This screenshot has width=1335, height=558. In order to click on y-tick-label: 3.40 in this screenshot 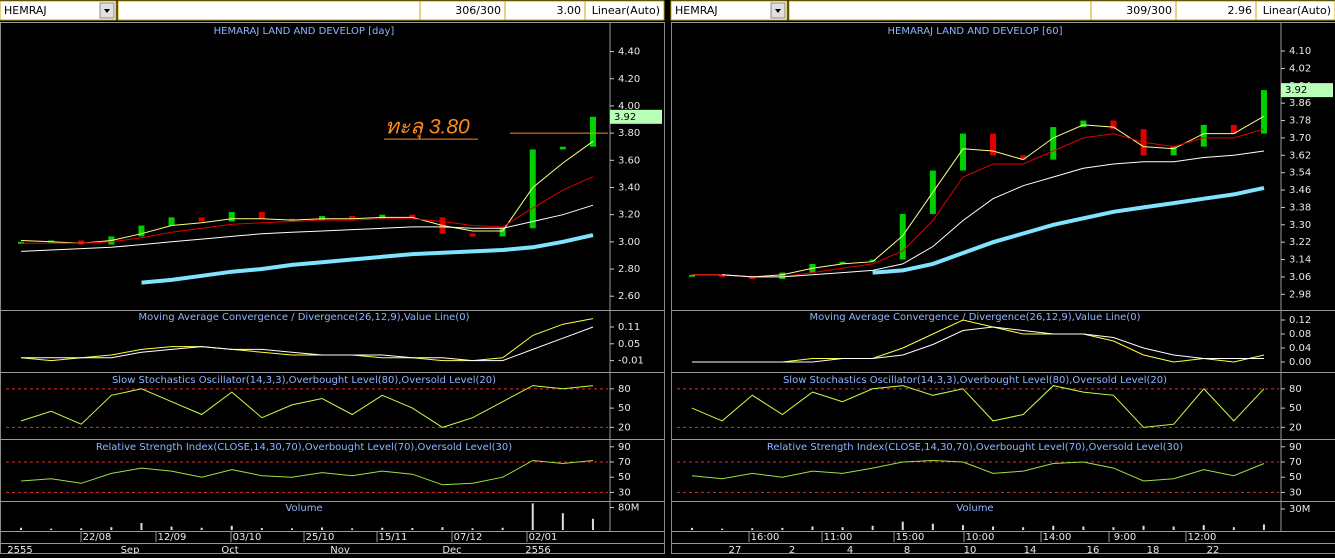, I will do `click(629, 187)`.